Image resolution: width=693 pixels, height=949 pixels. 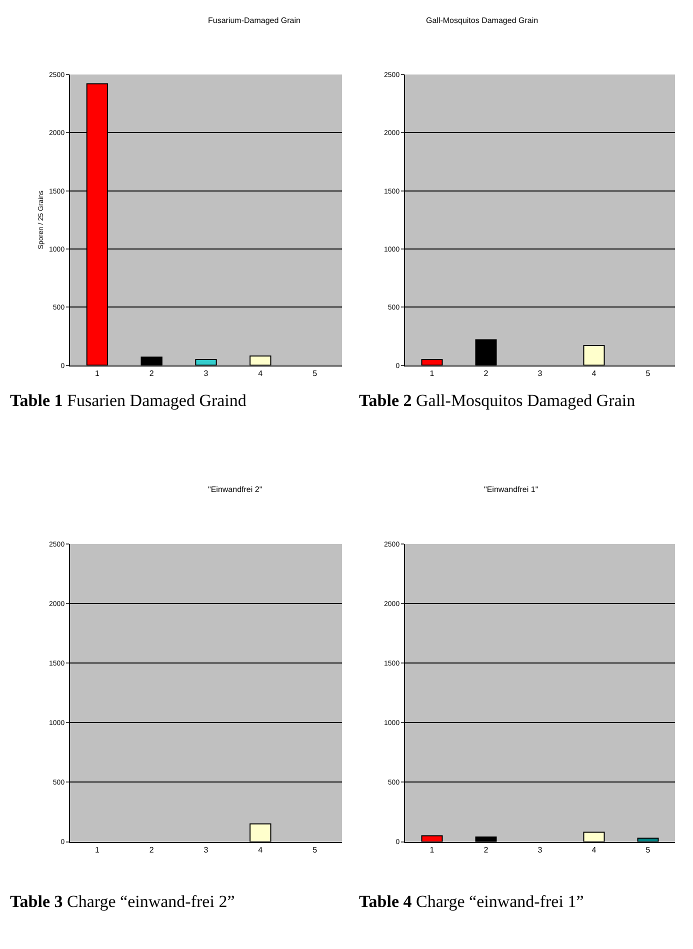 I want to click on chart-title: Fusarium-Damaged Grain, so click(x=254, y=20).